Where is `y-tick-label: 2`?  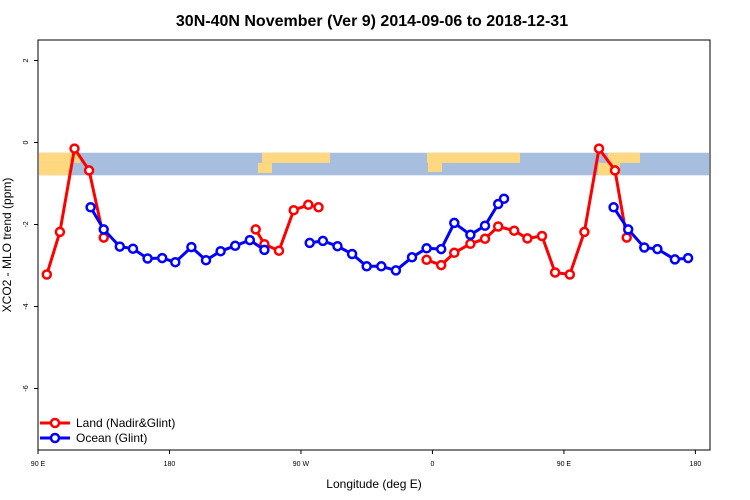
y-tick-label: 2 is located at coordinates (26, 60).